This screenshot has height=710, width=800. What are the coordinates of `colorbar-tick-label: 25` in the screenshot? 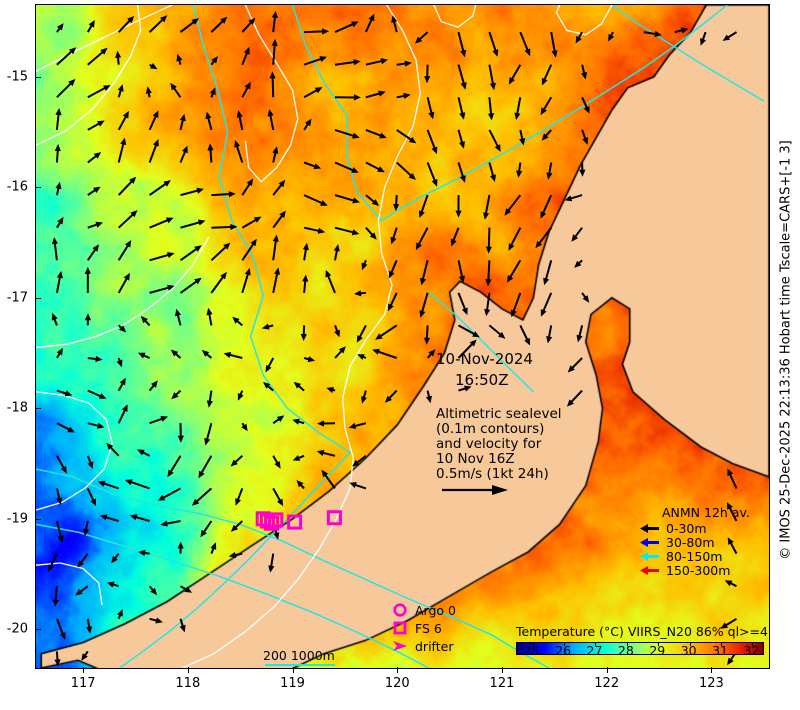 It's located at (531, 650).